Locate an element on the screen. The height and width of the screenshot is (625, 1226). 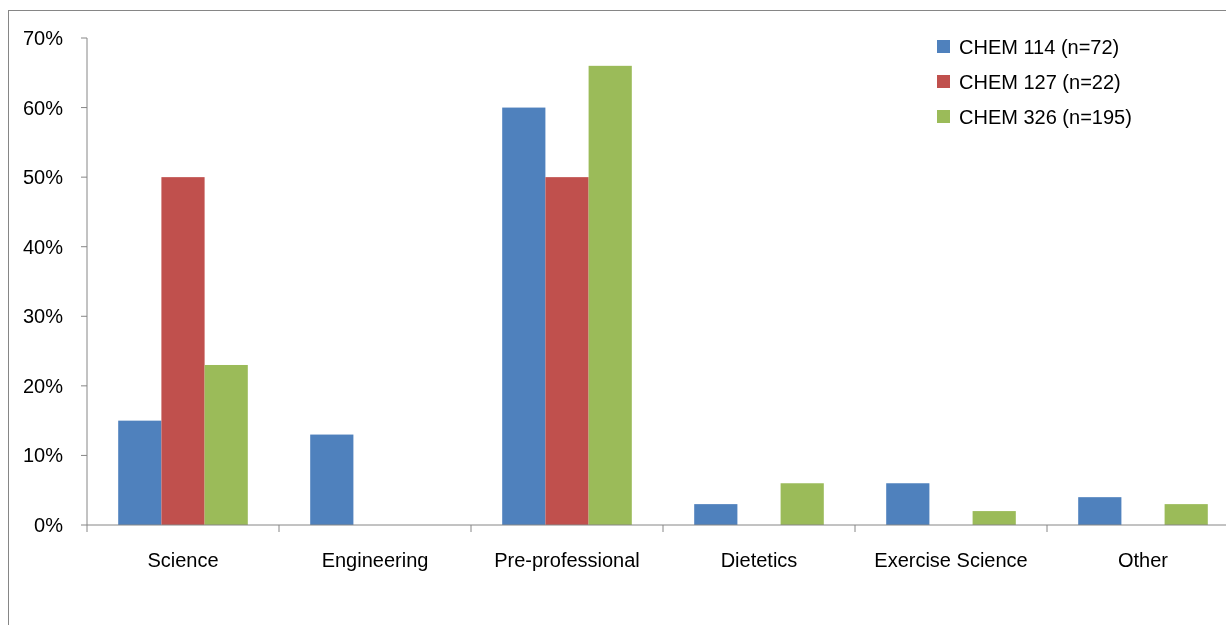
y-tick-label: 20% is located at coordinates (43, 385).